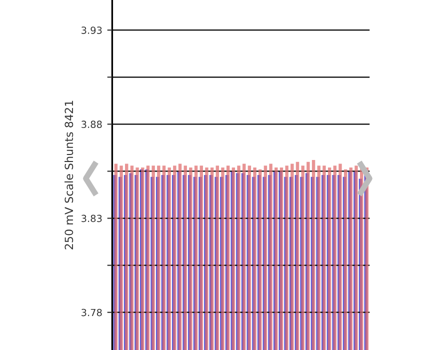 This screenshot has height=350, width=440. I want to click on y-tick-label: 3.78, so click(92, 312).